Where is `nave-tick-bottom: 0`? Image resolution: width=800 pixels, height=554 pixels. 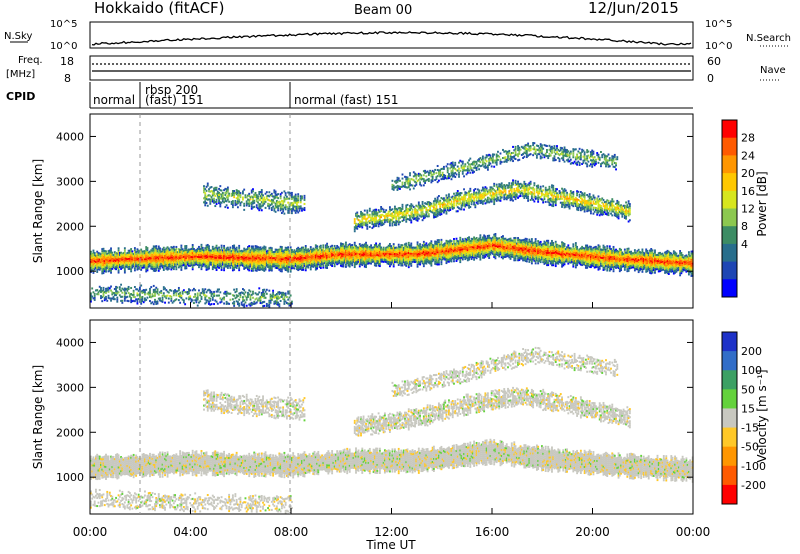
nave-tick-bottom: 0 is located at coordinates (710, 78).